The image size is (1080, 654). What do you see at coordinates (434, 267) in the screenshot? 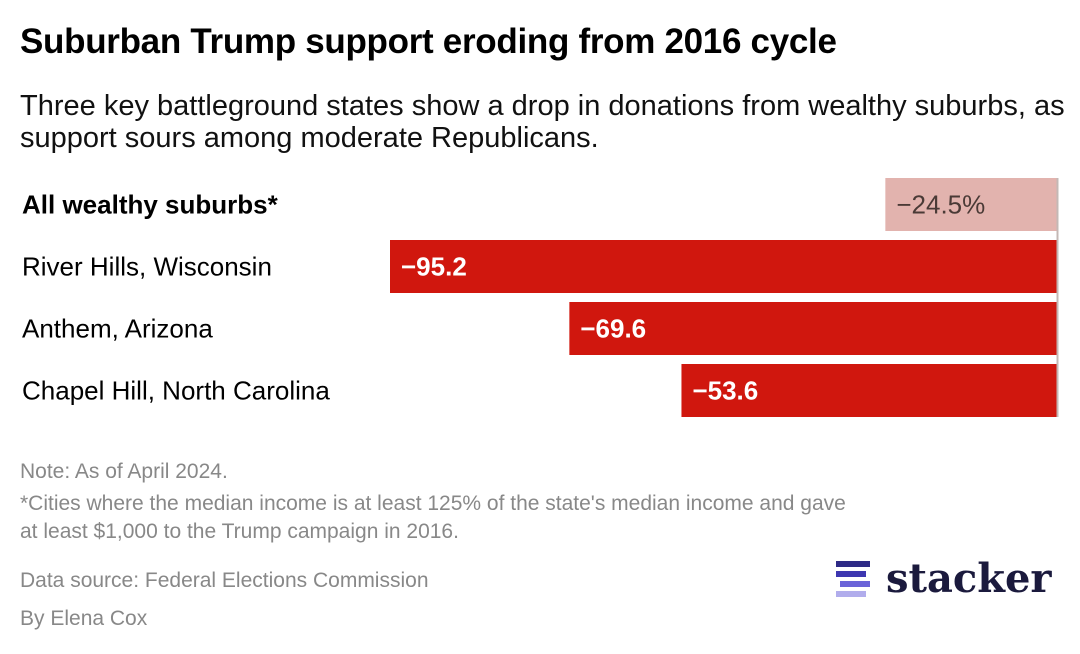
I see `data-label: −95.2` at bounding box center [434, 267].